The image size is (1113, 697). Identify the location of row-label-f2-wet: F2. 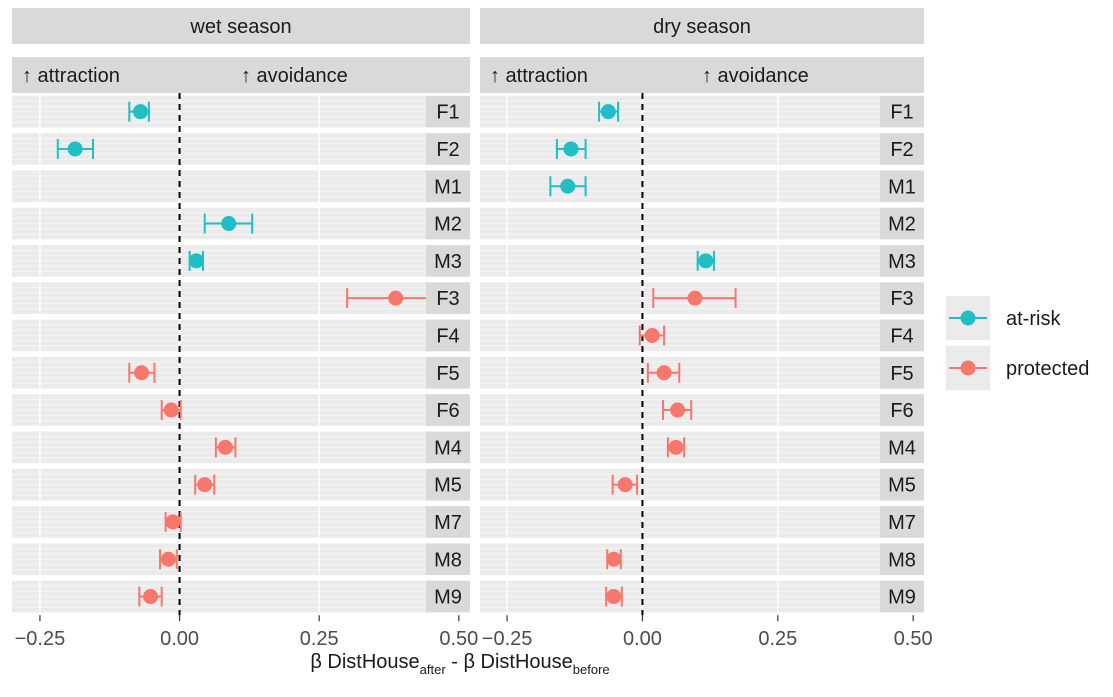
(447, 150).